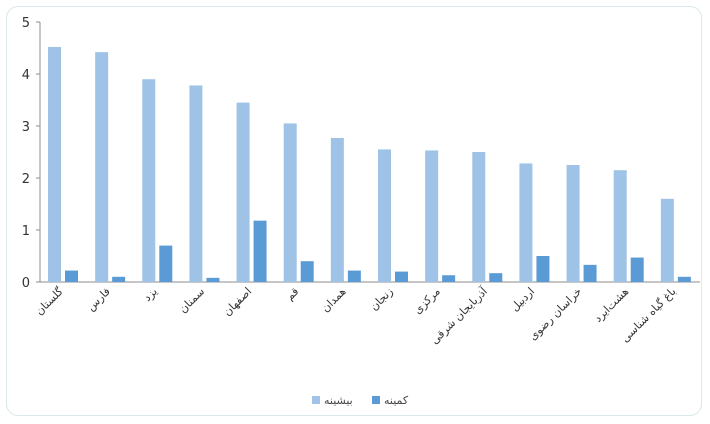  Describe the element at coordinates (238, 302) in the screenshot. I see `x-tick-label: اصفهان` at that location.